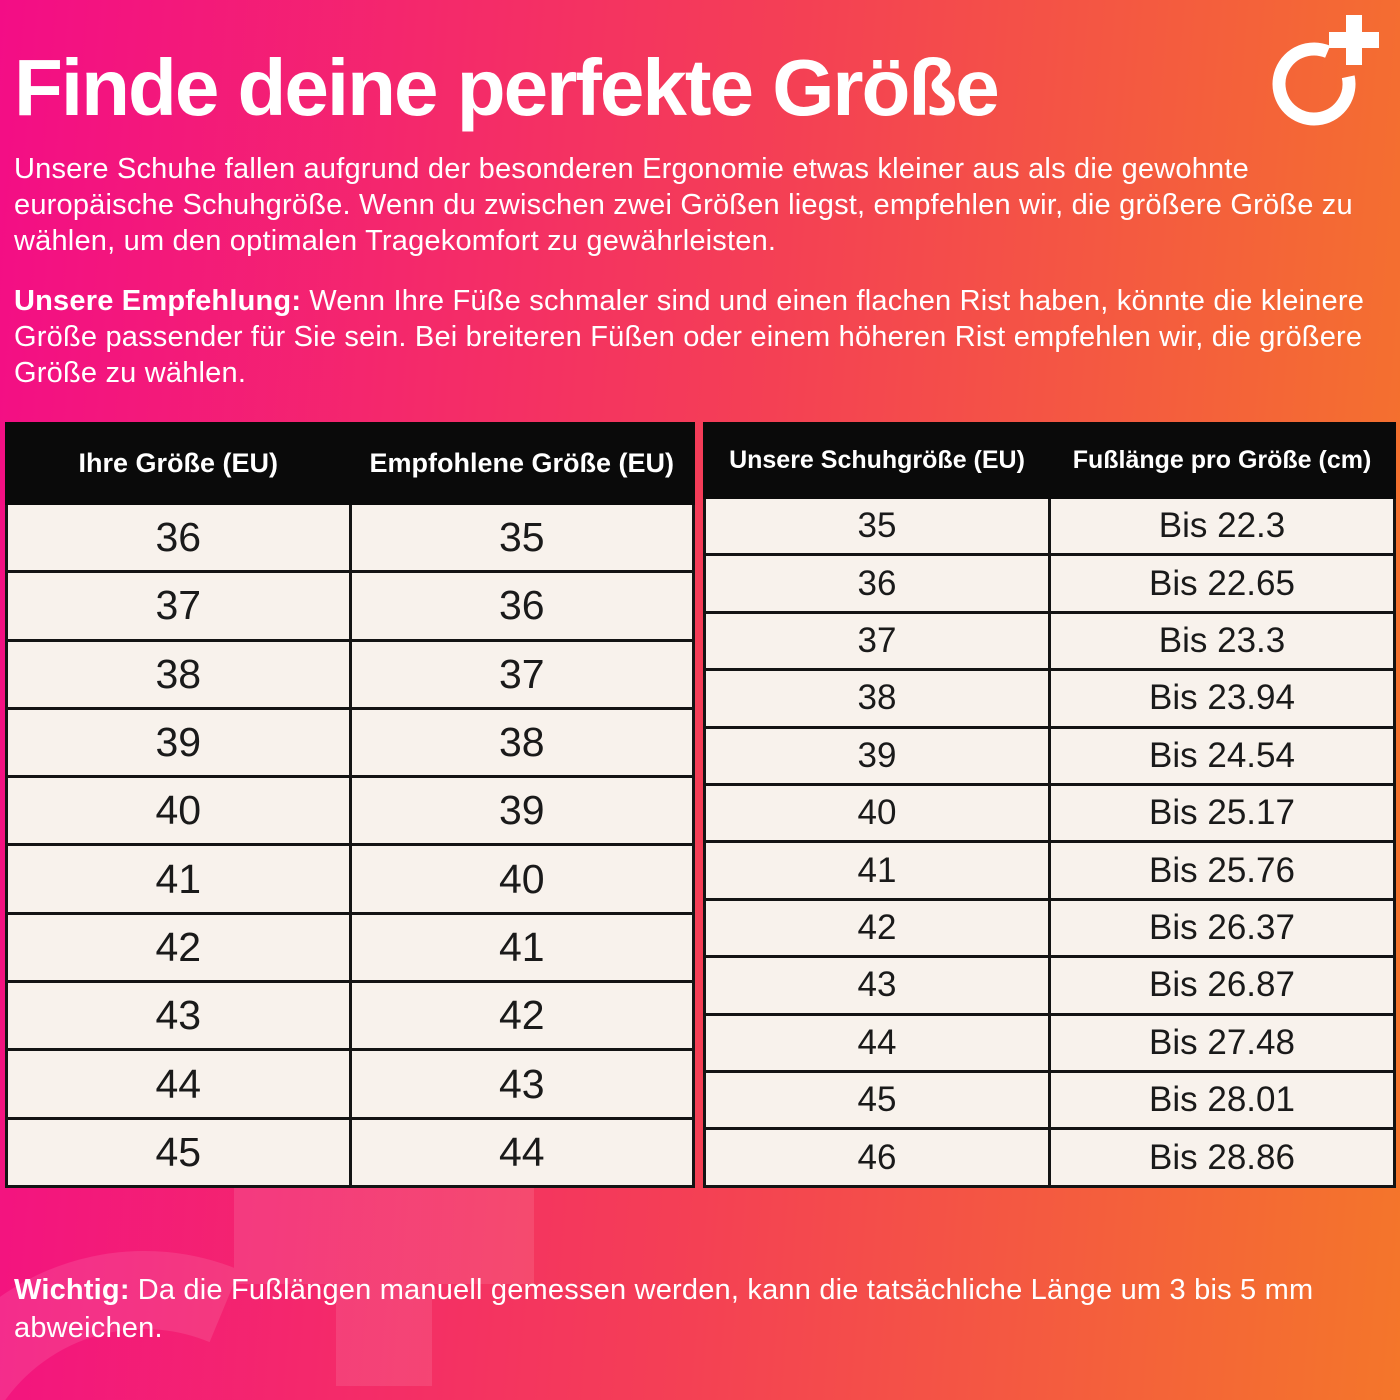 The width and height of the screenshot is (1400, 1400). I want to click on table-row: 42 Bis 26.37, so click(1049, 928).